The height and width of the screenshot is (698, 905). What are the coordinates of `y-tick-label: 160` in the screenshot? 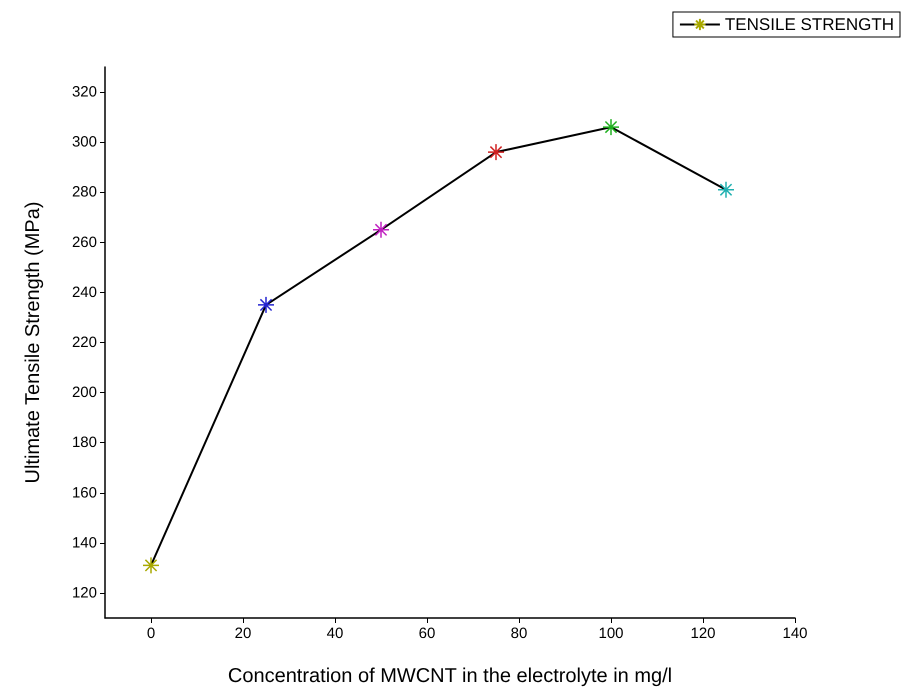 It's located at (84, 493).